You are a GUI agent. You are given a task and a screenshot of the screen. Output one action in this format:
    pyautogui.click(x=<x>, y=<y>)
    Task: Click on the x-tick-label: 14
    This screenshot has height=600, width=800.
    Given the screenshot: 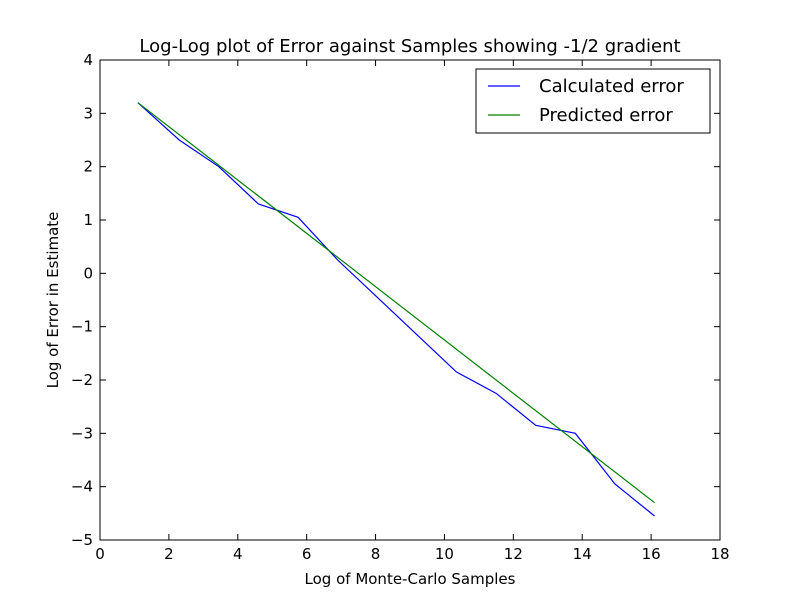 What is the action you would take?
    pyautogui.click(x=582, y=554)
    